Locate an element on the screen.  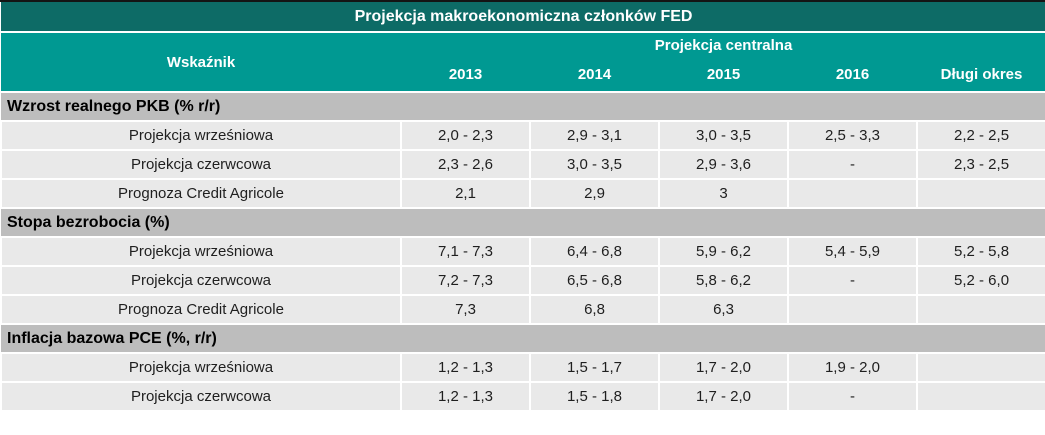
cell-value: 2,9 is located at coordinates (594, 193).